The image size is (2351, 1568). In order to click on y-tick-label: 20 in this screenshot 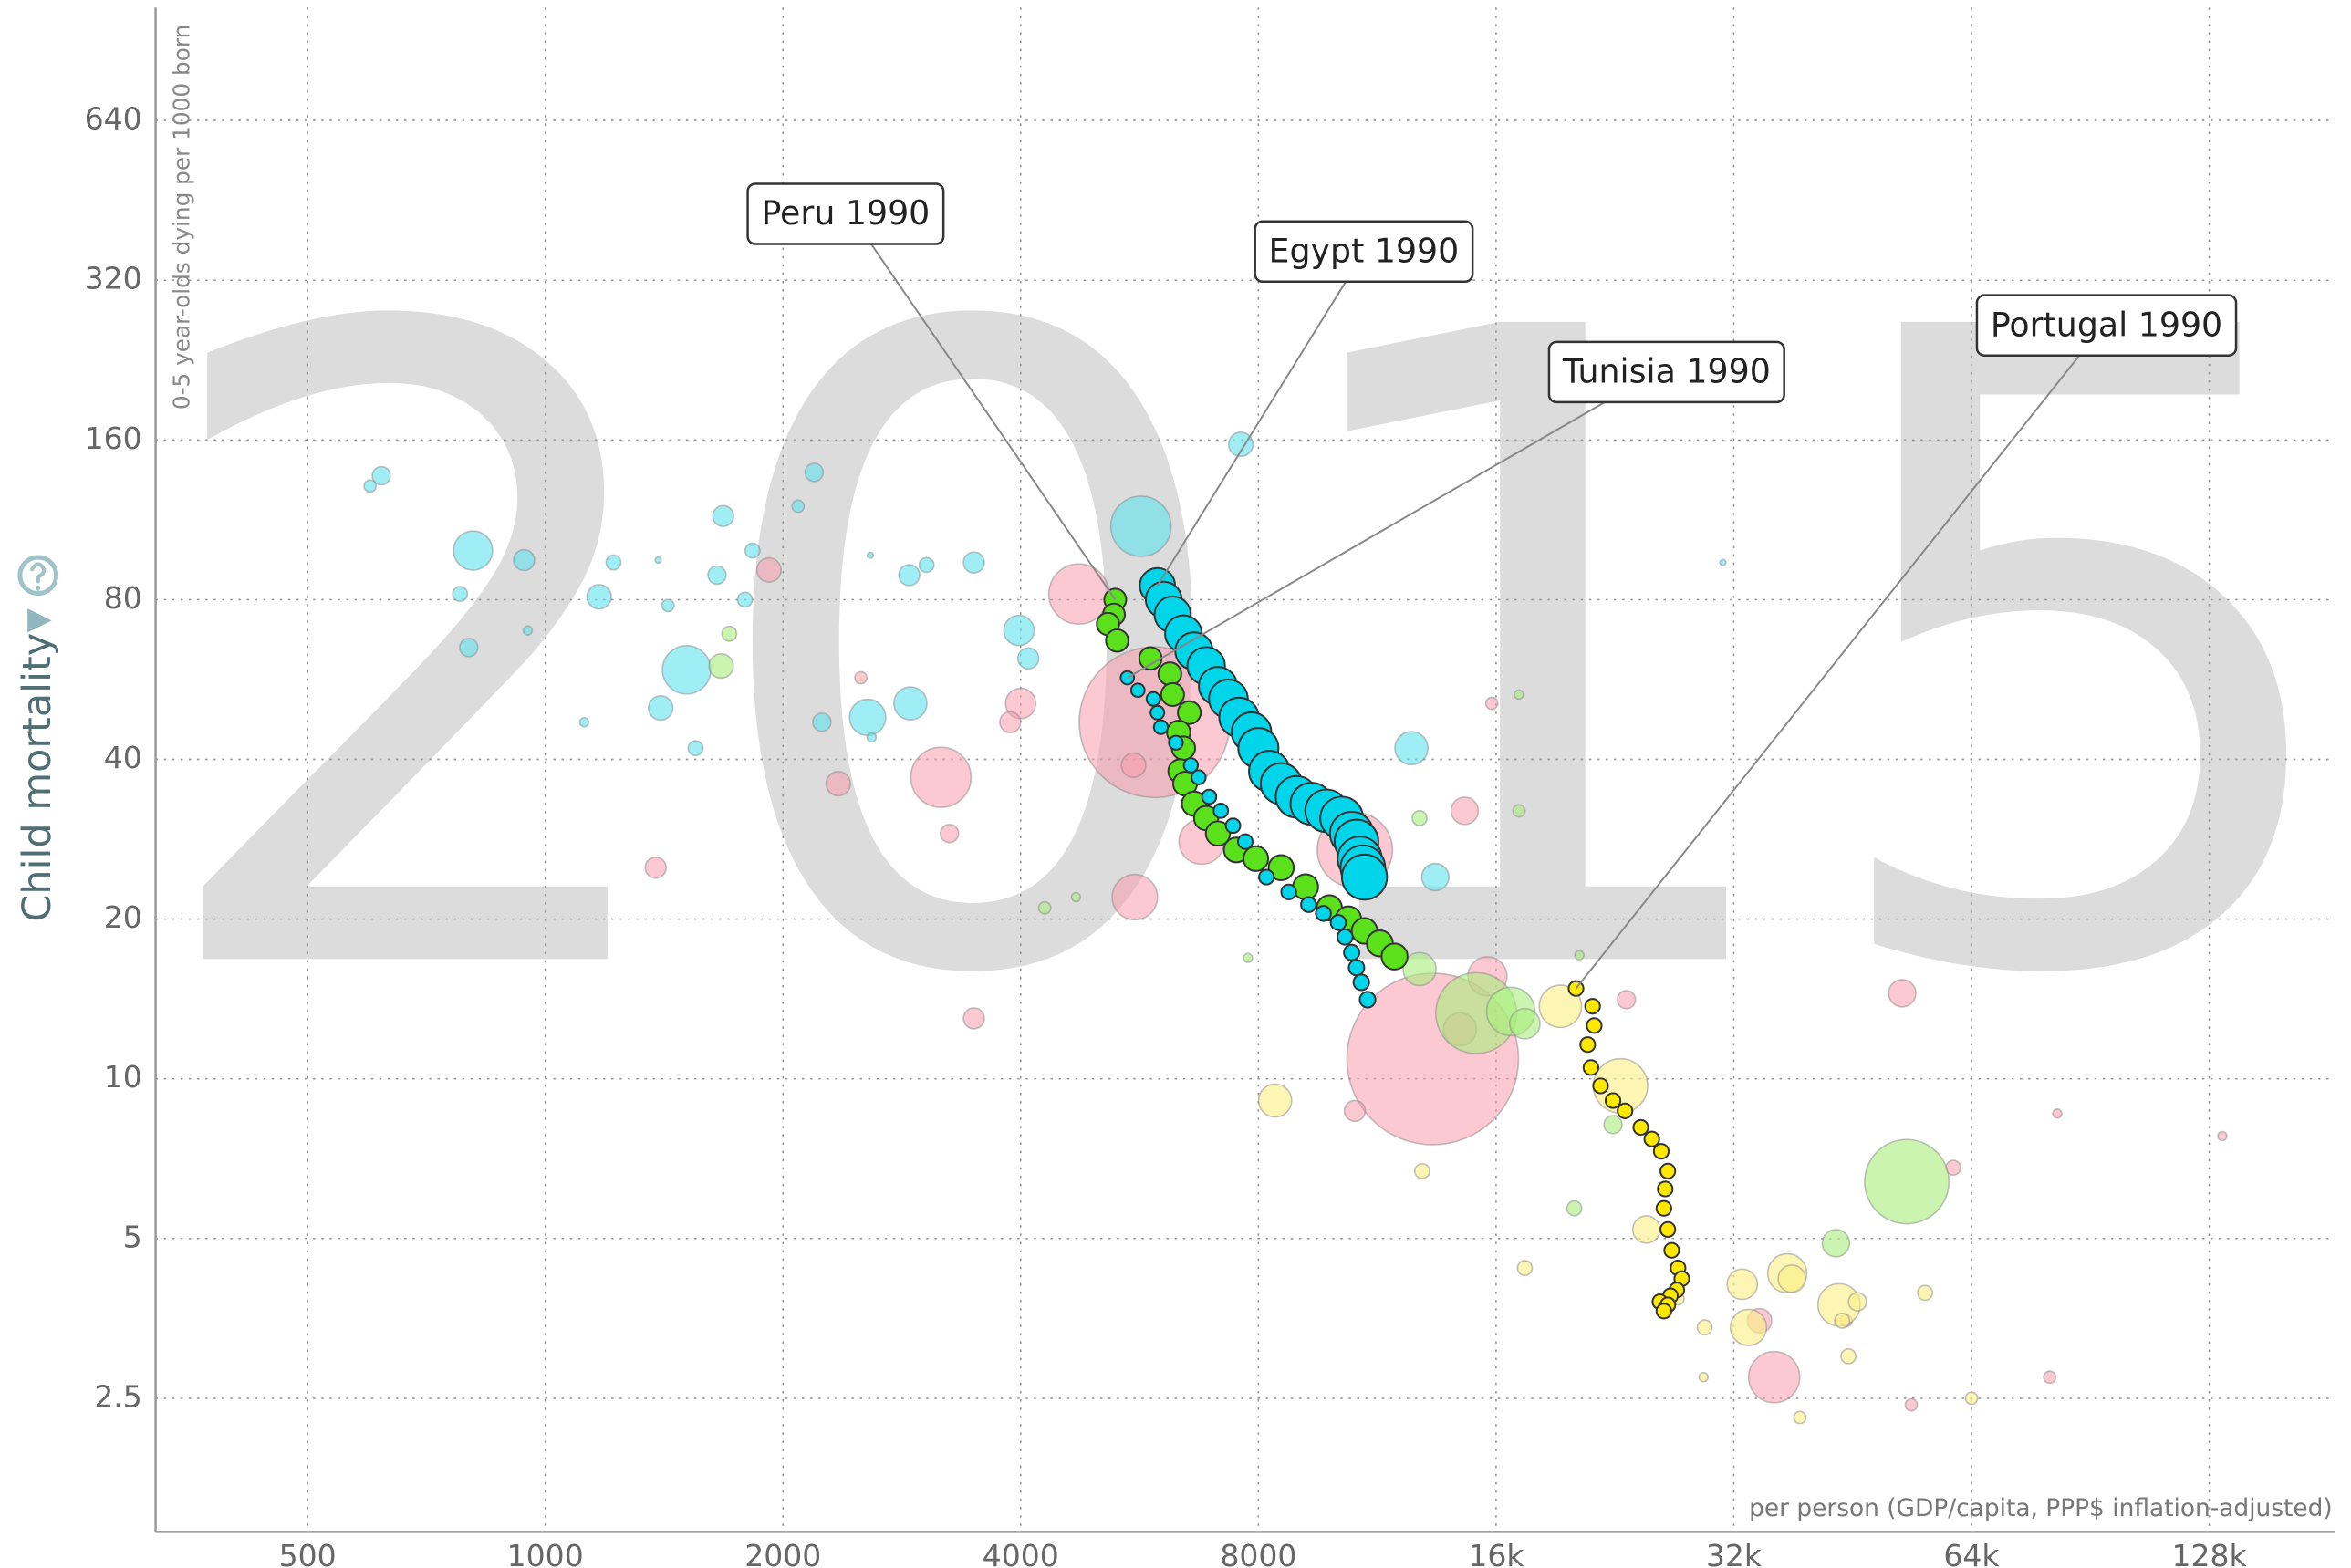, I will do `click(123, 917)`.